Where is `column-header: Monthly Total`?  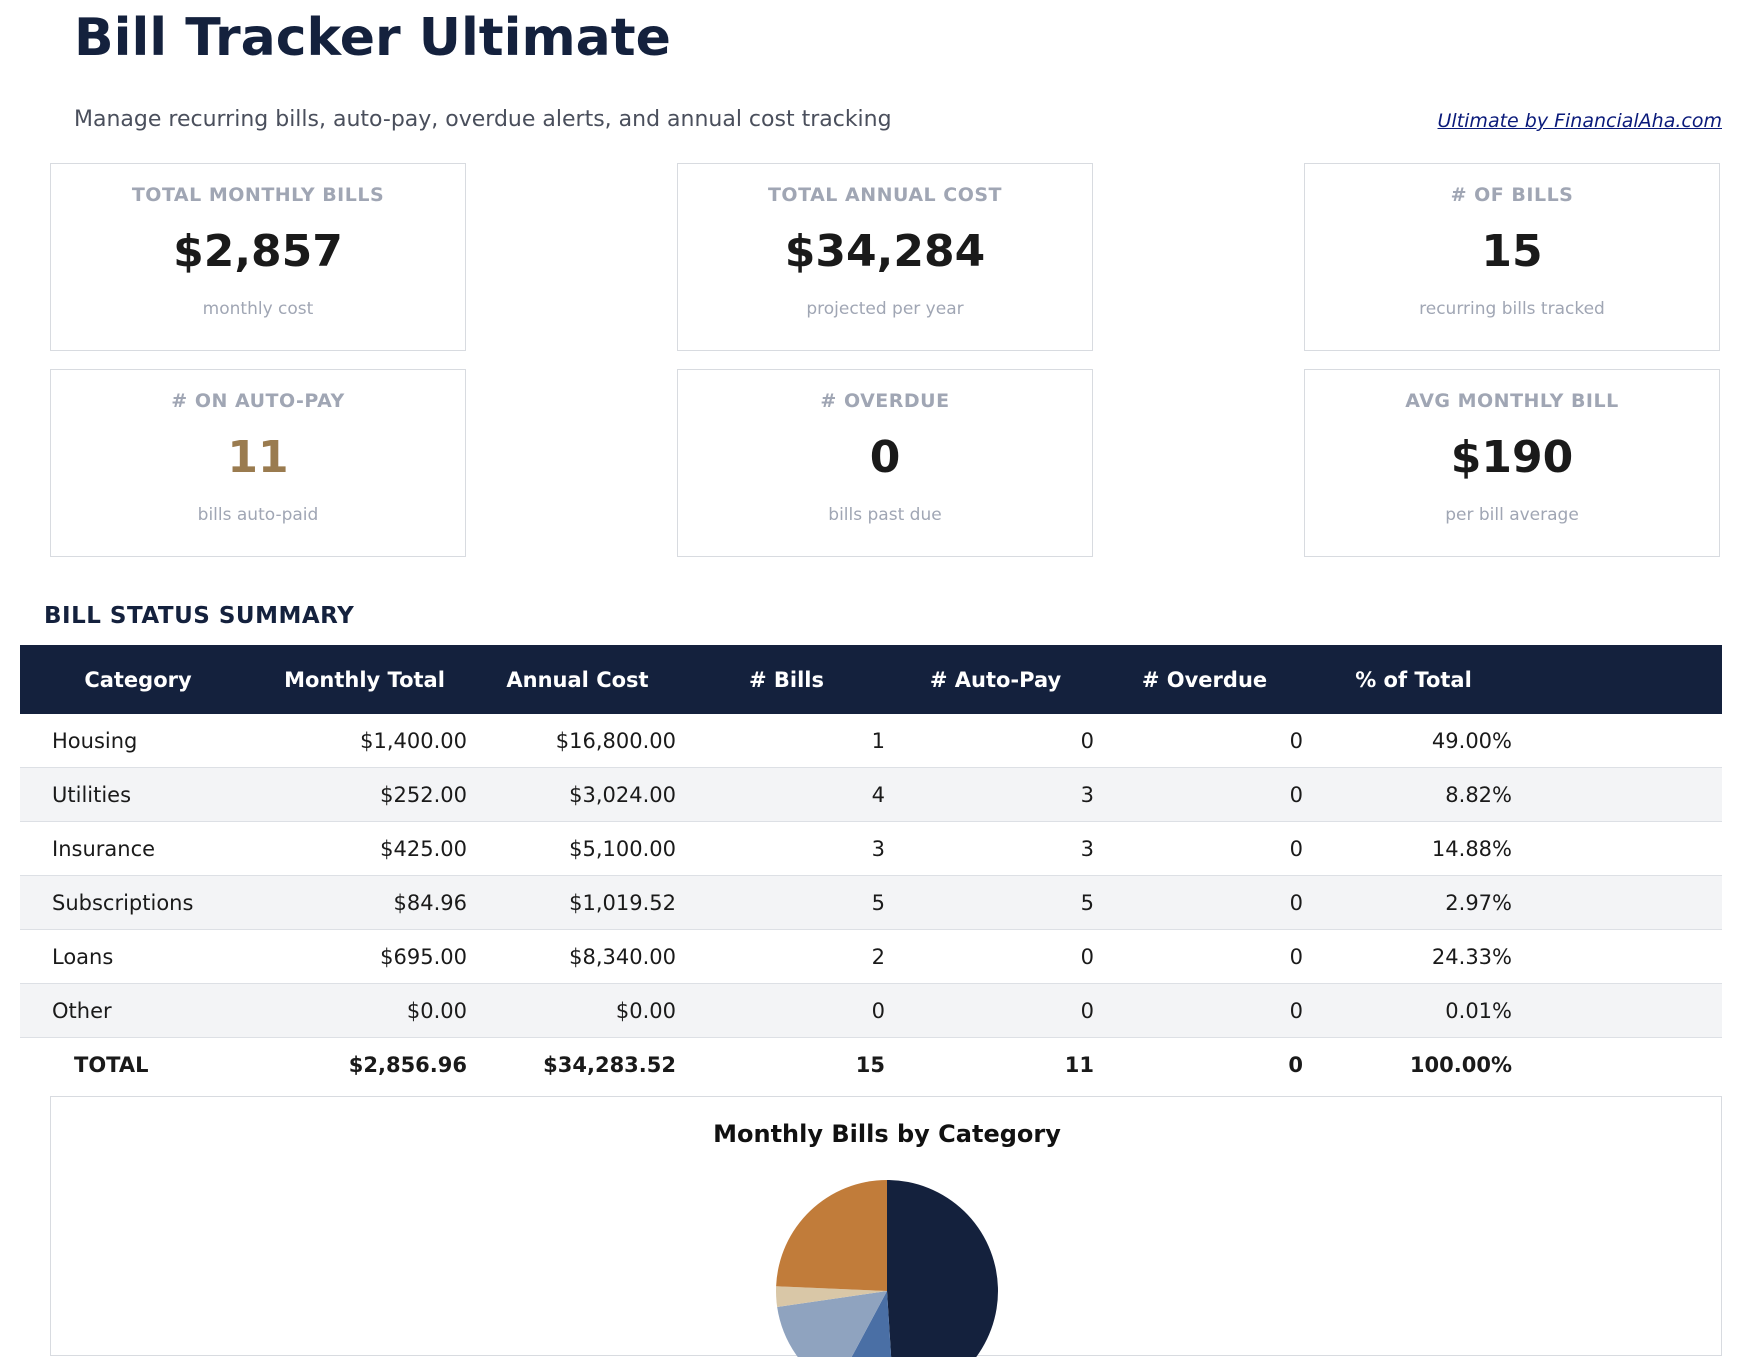
column-header: Monthly Total is located at coordinates (364, 679).